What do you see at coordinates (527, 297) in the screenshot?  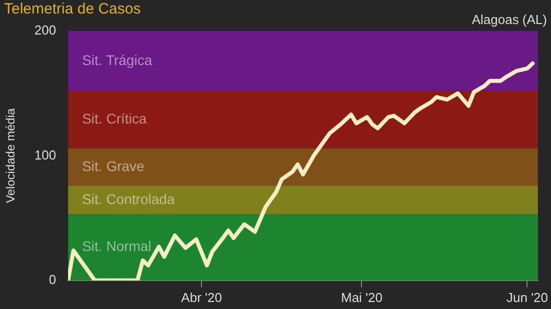 I see `x-tick-label: Jun '20` at bounding box center [527, 297].